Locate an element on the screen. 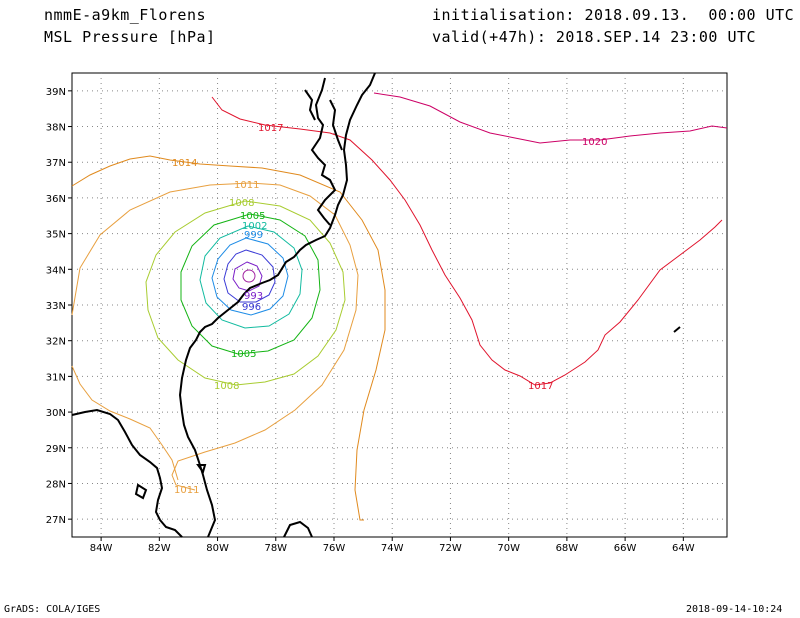  field-name: MSL Pressure [hPa] is located at coordinates (130, 37).